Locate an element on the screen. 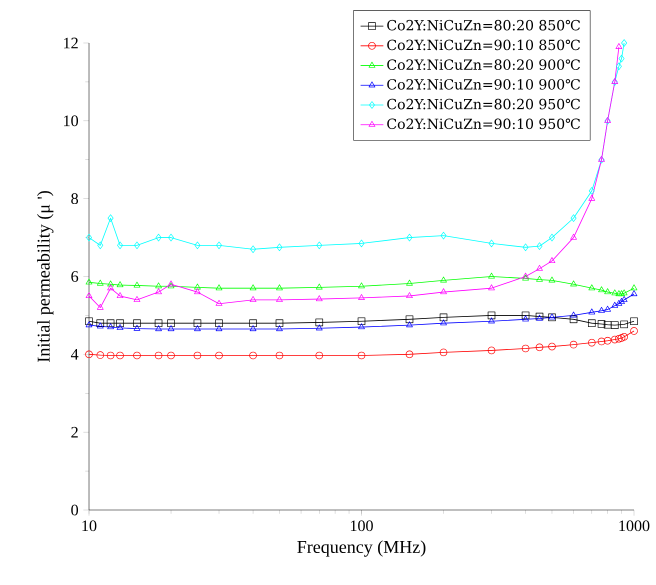 This screenshot has height=585, width=656. legend-label: Co2Y:NiCuZn=80:20 850℃ is located at coordinates (483, 25).